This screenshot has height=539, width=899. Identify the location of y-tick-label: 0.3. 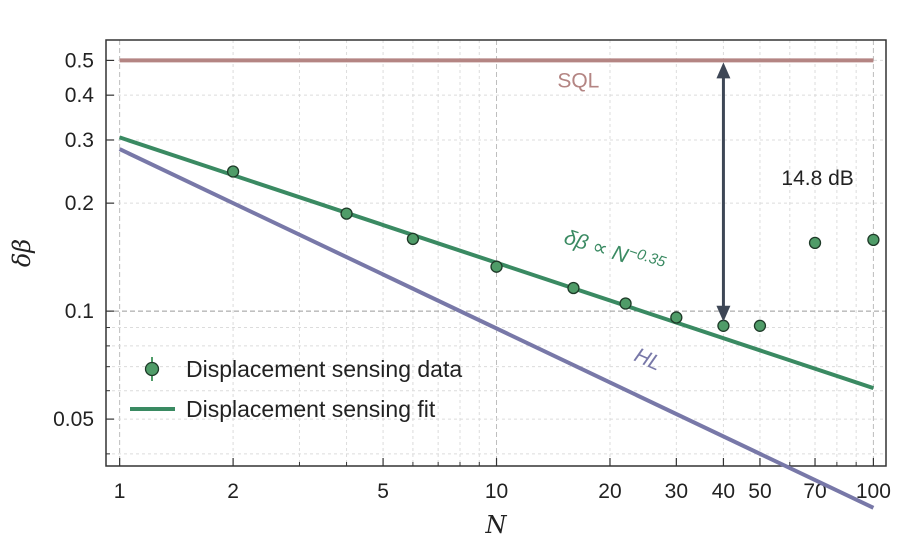
(79, 140).